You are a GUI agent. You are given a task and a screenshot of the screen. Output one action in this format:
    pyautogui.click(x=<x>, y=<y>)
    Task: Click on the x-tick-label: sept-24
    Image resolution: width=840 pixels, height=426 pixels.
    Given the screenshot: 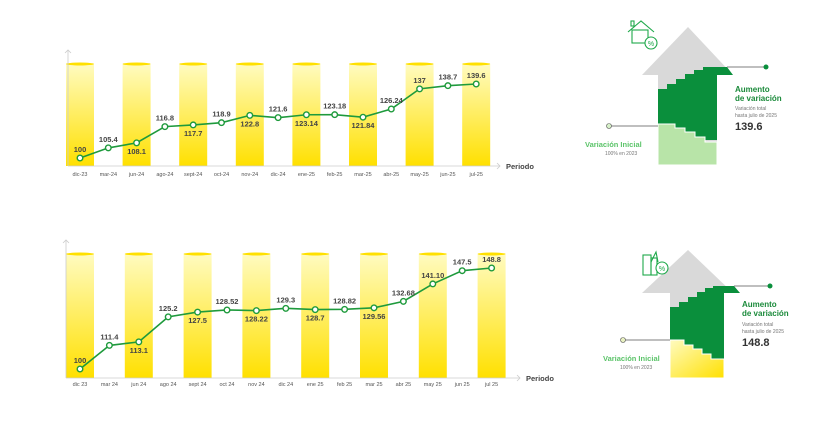 What is the action you would take?
    pyautogui.click(x=193, y=175)
    